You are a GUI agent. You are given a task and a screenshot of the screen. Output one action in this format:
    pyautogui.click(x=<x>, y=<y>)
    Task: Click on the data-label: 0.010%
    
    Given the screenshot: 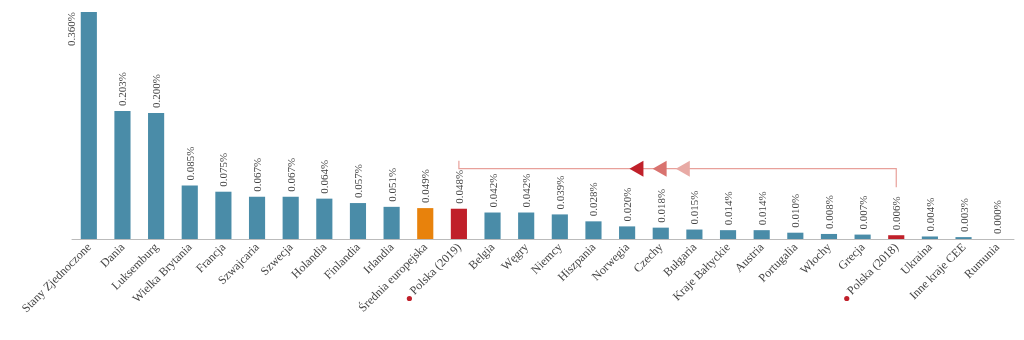 What is the action you would take?
    pyautogui.click(x=795, y=210)
    